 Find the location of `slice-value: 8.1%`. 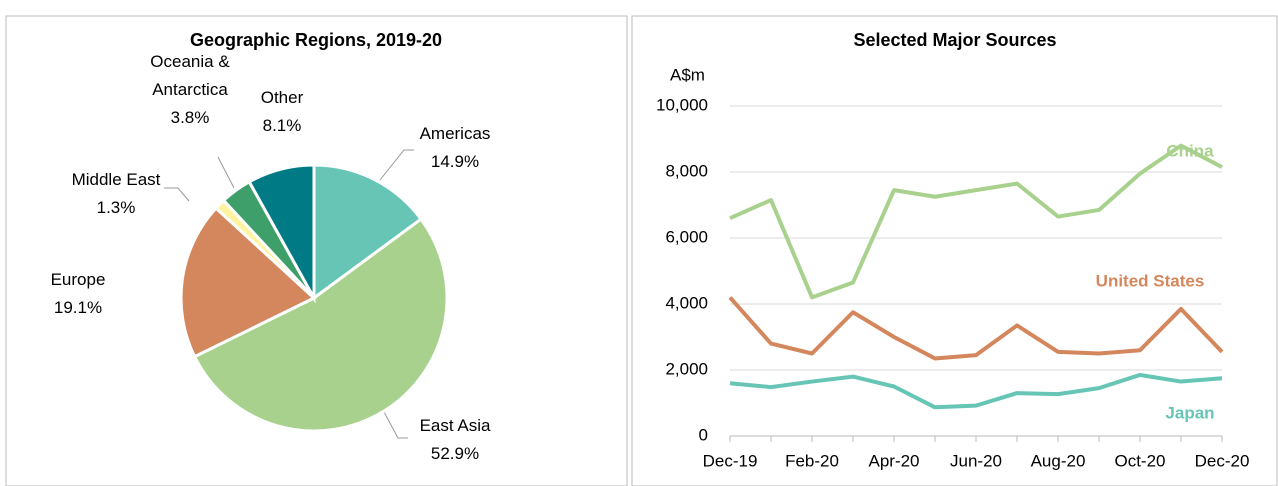

slice-value: 8.1% is located at coordinates (282, 125).